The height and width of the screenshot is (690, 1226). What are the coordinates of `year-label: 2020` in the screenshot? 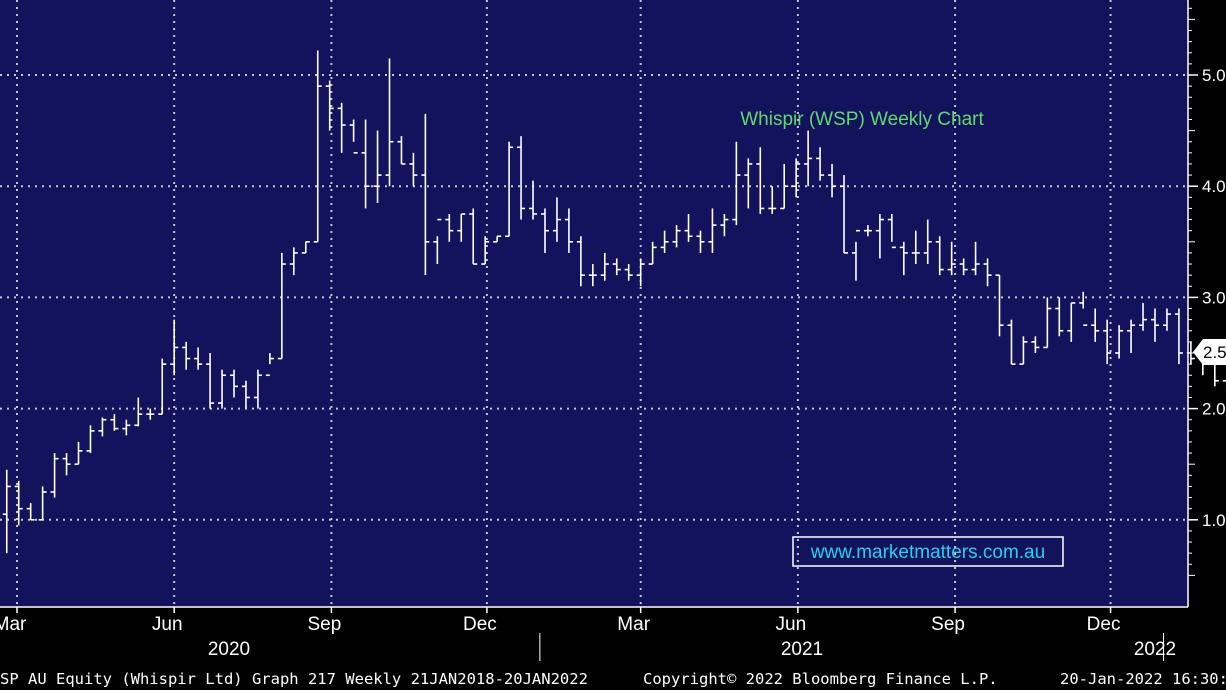 It's located at (229, 649).